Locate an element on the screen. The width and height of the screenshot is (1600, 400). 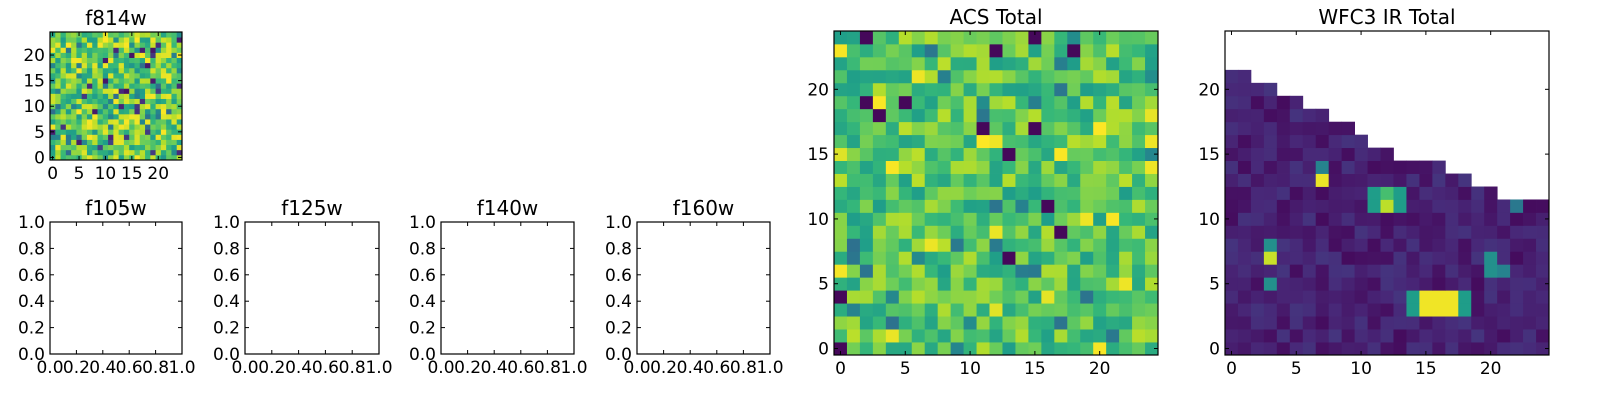
f105w-panel-ytick-label: 0.6 is located at coordinates (31, 276).